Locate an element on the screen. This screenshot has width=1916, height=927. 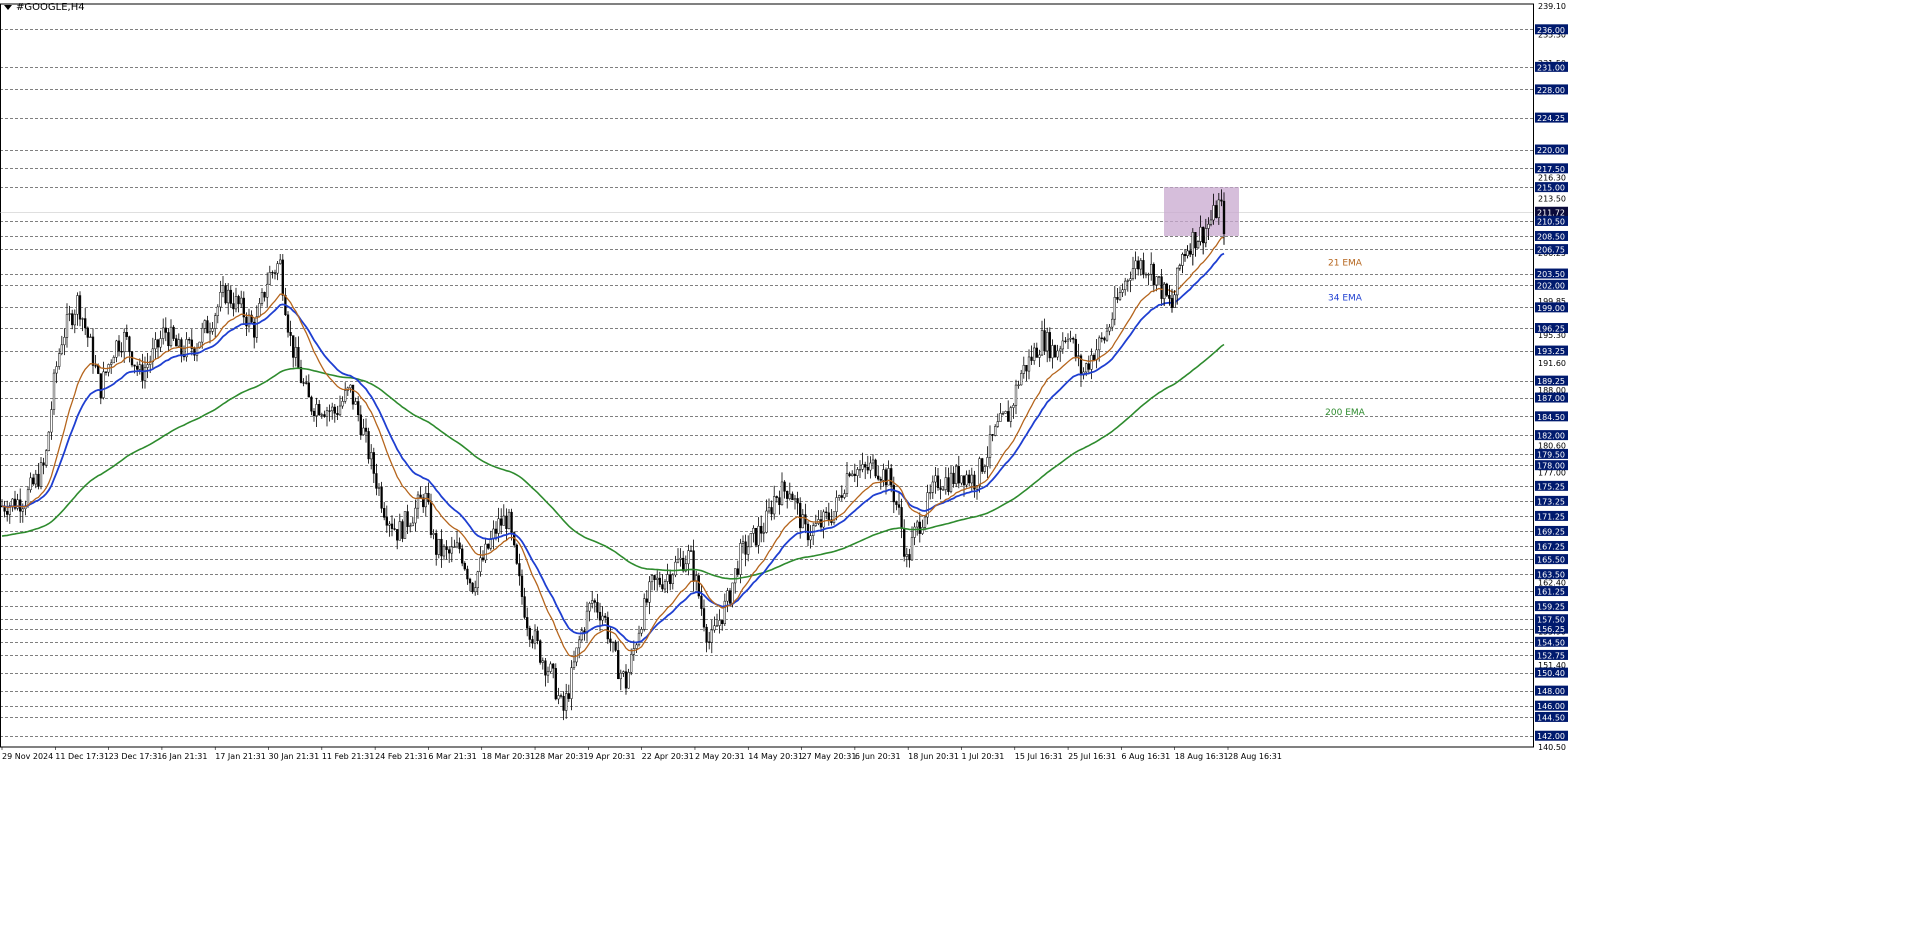
x-axis-label: 11 Feb 21:31 is located at coordinates (348, 756).